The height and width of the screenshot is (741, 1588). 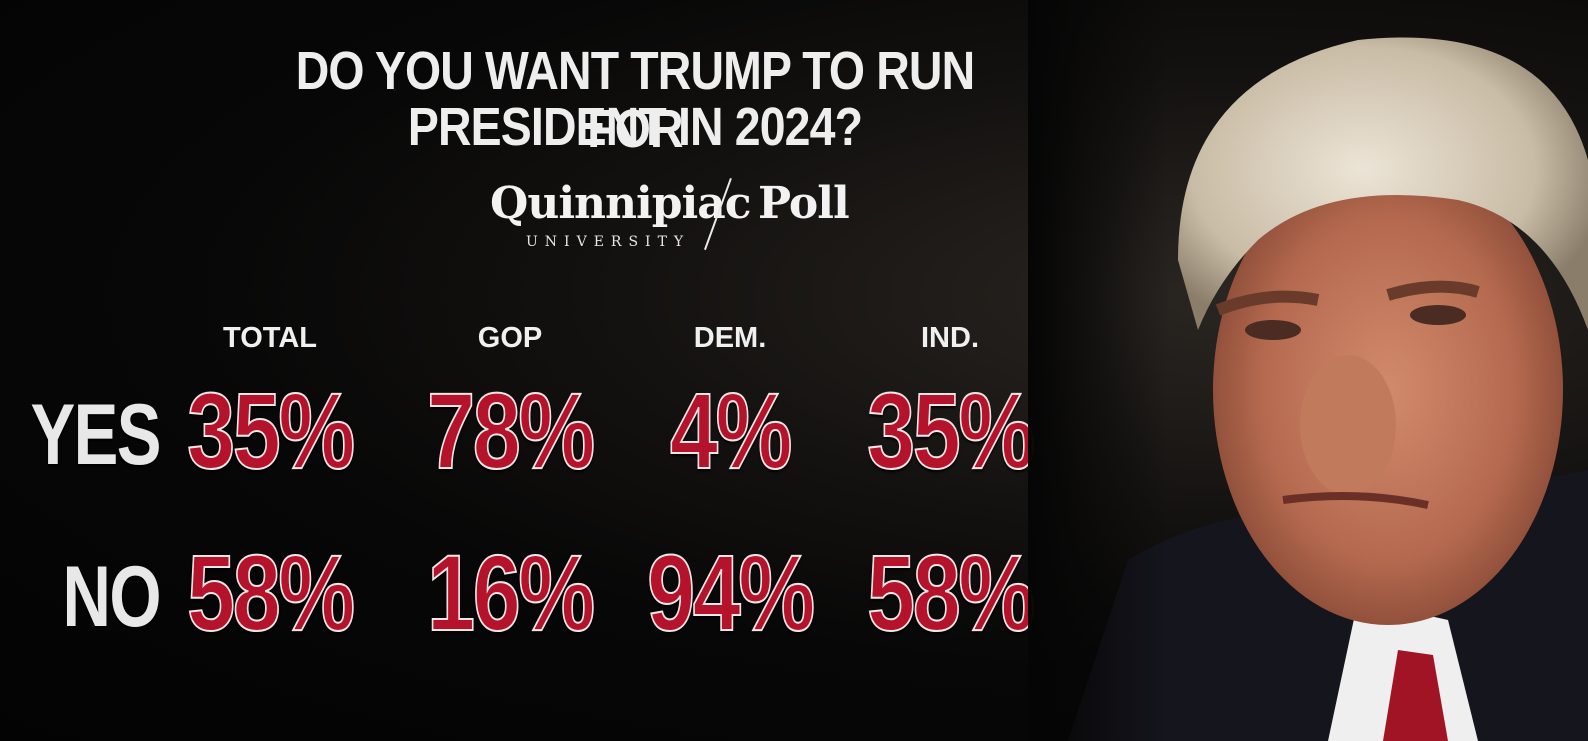 What do you see at coordinates (270, 338) in the screenshot?
I see `column-header-total: TOTAL` at bounding box center [270, 338].